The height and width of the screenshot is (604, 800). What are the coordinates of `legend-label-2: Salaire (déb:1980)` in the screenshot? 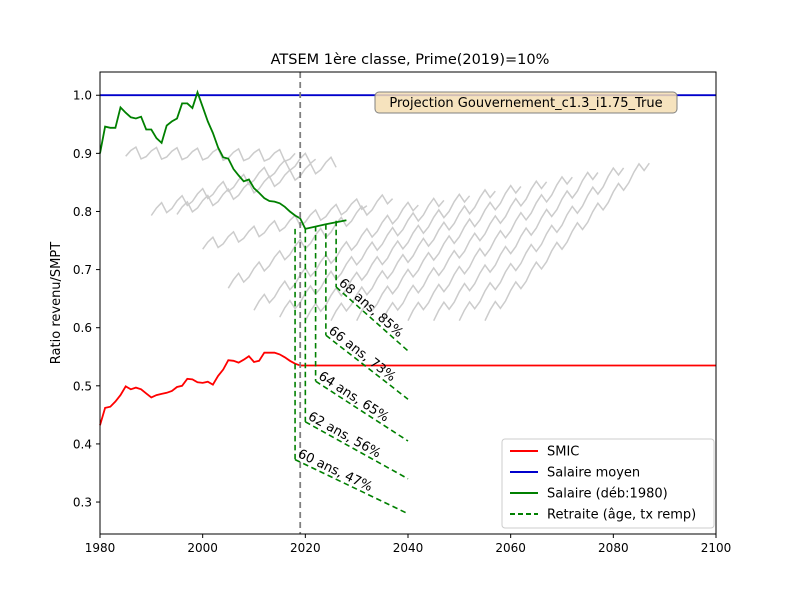 It's located at (607, 494).